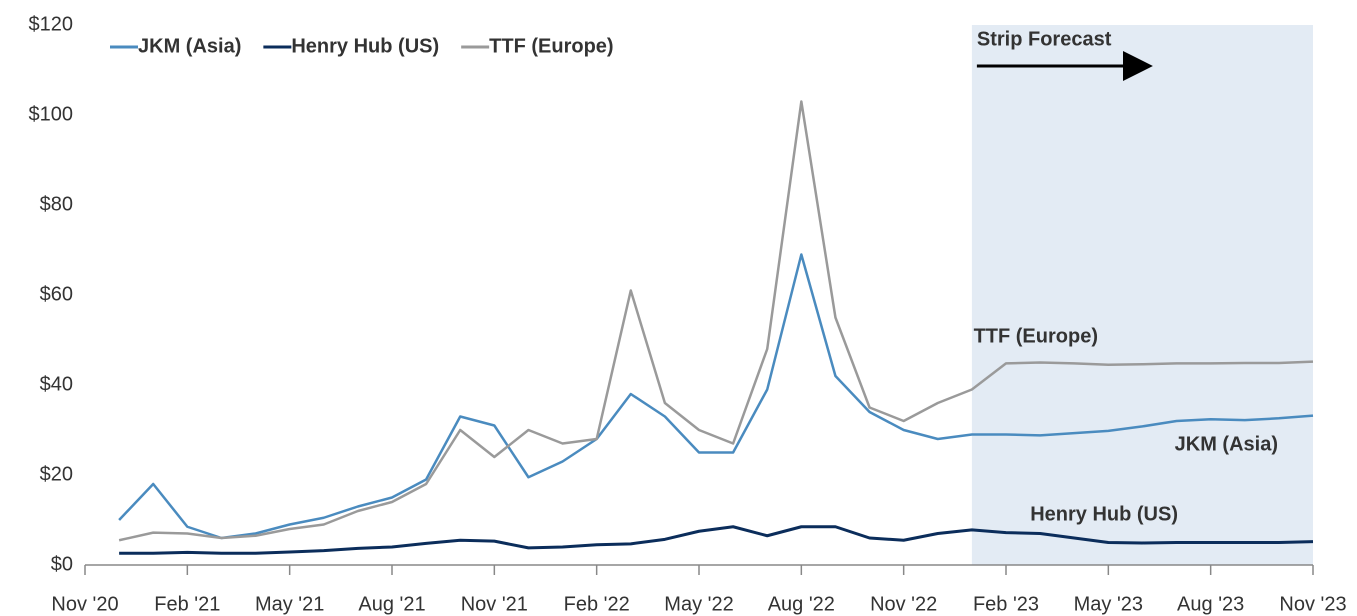 The image size is (1357, 616). Describe the element at coordinates (551, 46) in the screenshot. I see `legend-label: TTF (Europe)` at that location.